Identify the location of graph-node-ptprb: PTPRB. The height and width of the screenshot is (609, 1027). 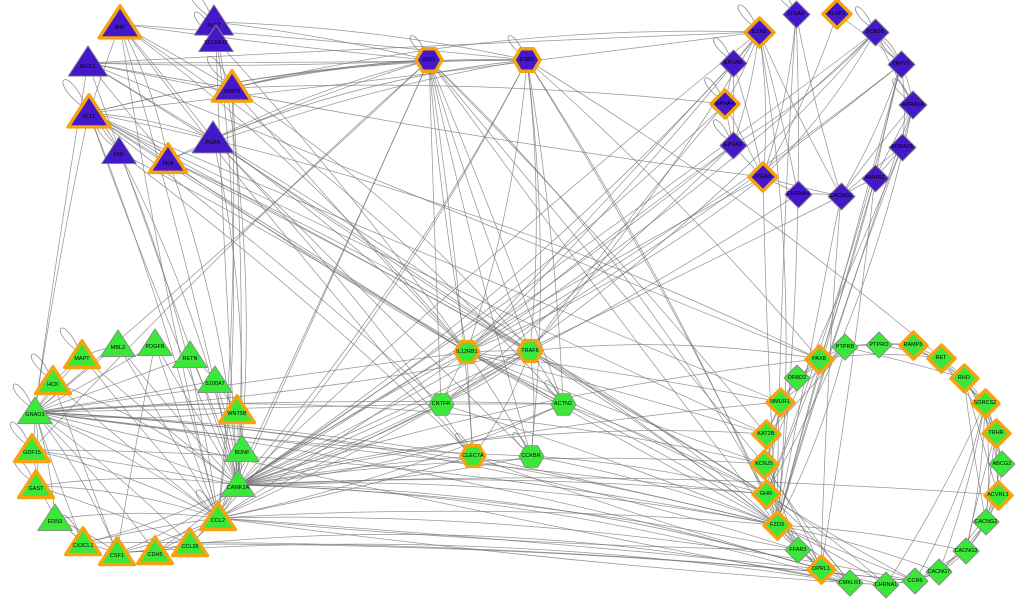
(845, 347).